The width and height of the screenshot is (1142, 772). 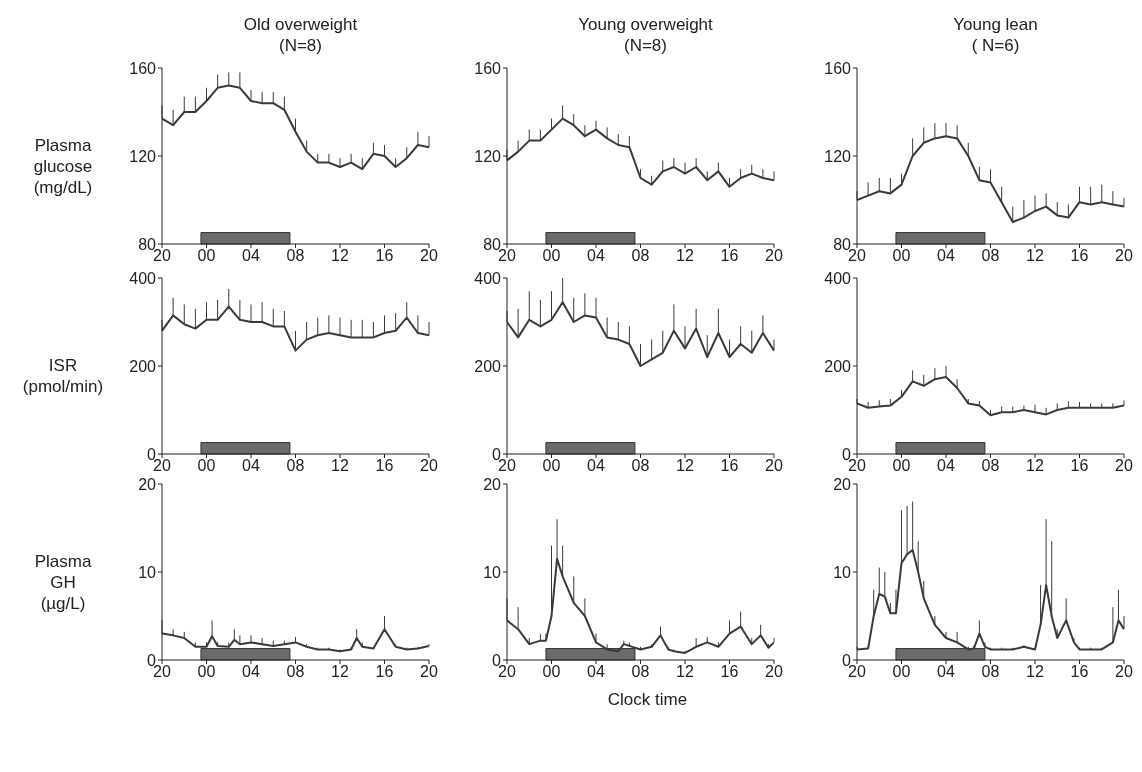 I want to click on chart-title: Old overweight (N=8), so click(x=300, y=35).